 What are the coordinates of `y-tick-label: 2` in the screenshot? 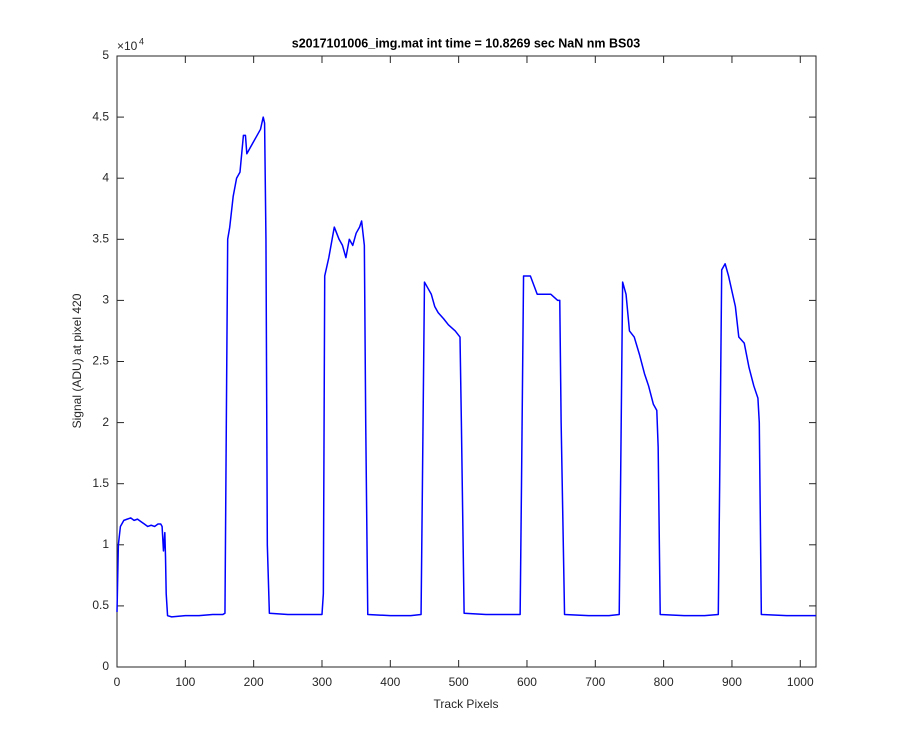 It's located at (105, 422).